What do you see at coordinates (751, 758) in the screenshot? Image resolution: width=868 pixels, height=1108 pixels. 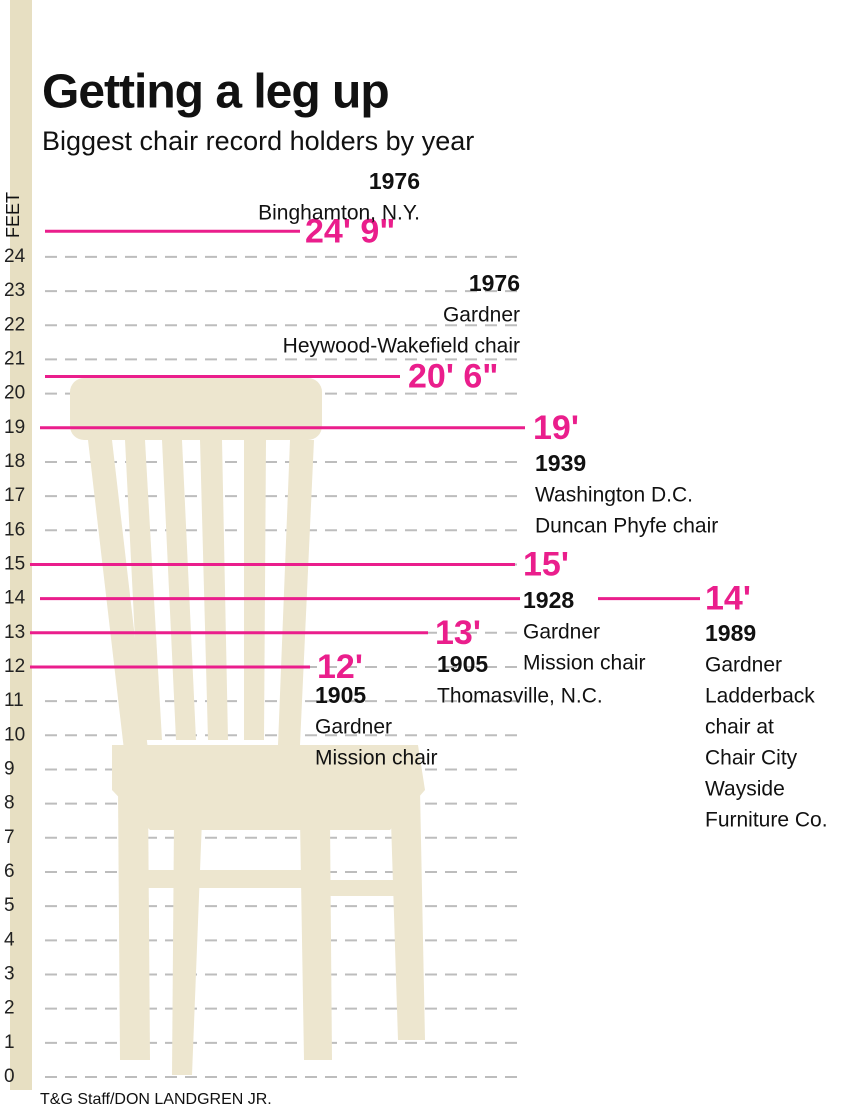 I see `record-description: Chair City` at bounding box center [751, 758].